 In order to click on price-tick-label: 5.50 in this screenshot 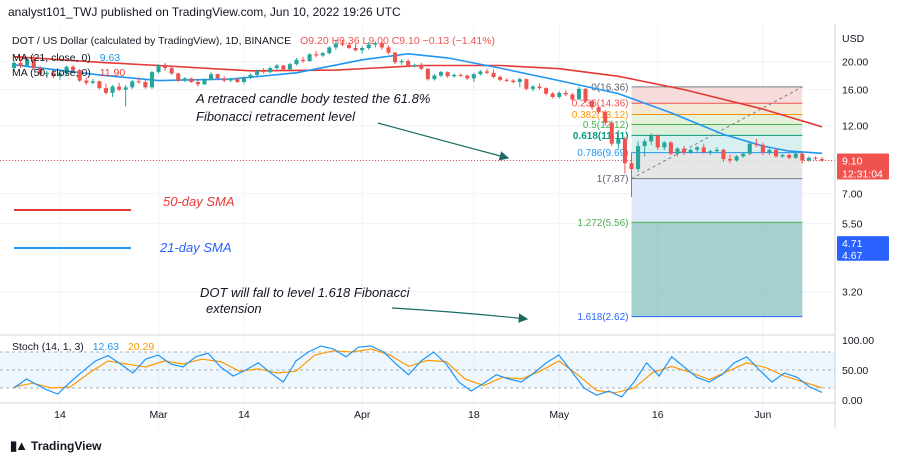, I will do `click(852, 225)`.